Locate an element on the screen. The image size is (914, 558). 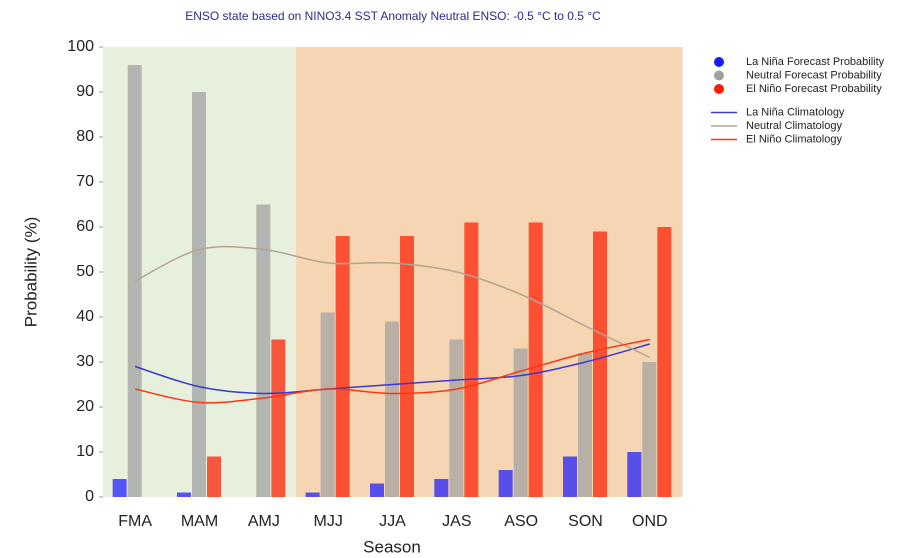
y-tick-label: 50 is located at coordinates (85, 271).